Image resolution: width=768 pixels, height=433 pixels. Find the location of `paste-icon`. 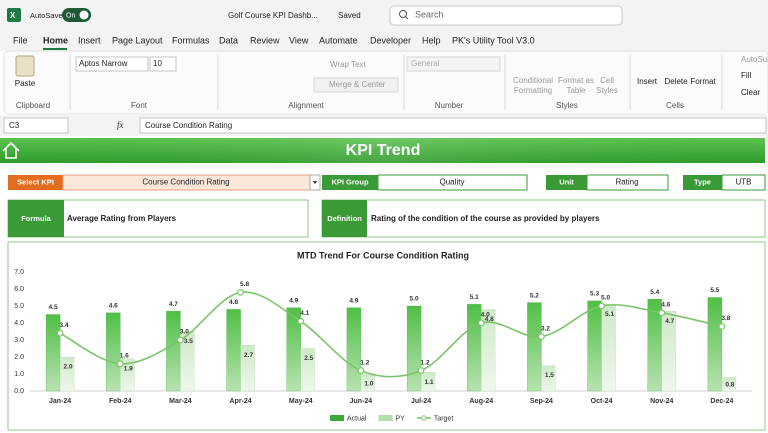

paste-icon is located at coordinates (25, 66).